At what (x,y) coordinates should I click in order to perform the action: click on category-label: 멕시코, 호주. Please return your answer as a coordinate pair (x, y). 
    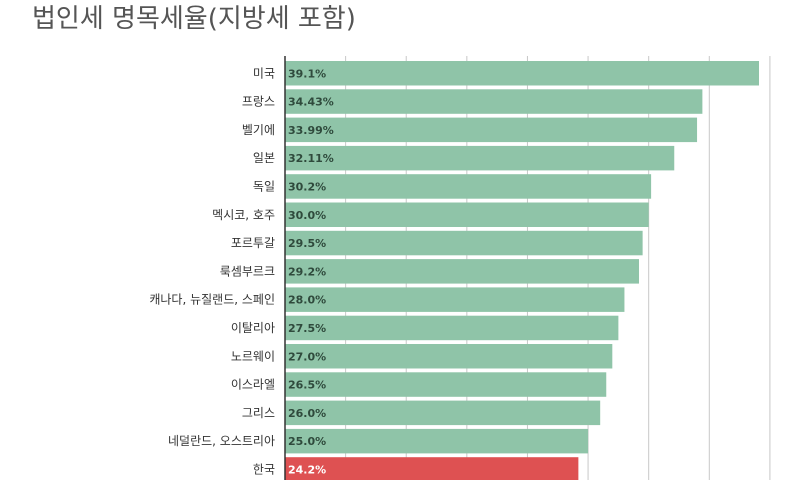
    Looking at the image, I should click on (243, 215).